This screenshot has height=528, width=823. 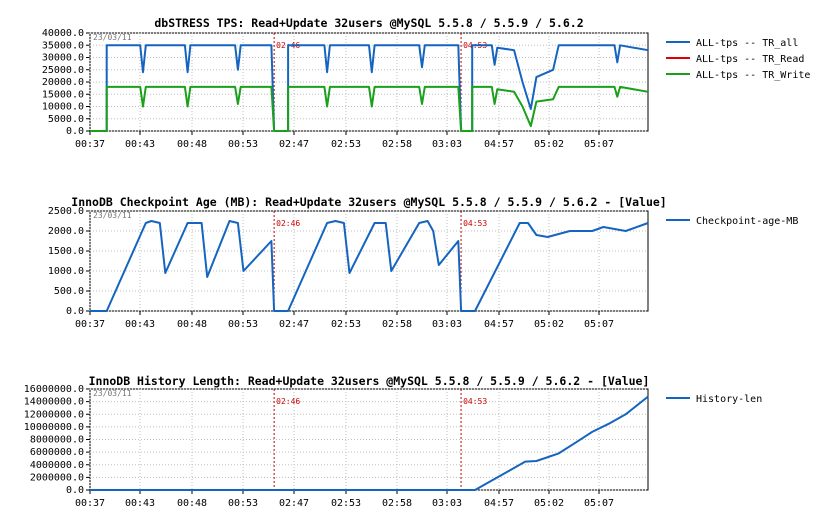 What do you see at coordinates (54, 427) in the screenshot?
I see `y-tick-label: 10000000.0` at bounding box center [54, 427].